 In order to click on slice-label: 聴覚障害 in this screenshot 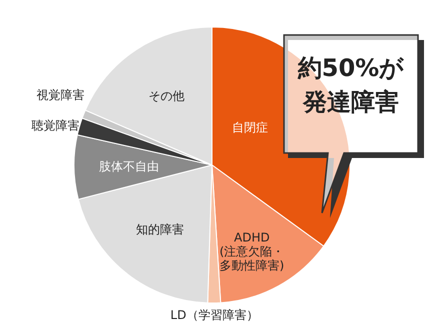, I will do `click(55, 125)`.